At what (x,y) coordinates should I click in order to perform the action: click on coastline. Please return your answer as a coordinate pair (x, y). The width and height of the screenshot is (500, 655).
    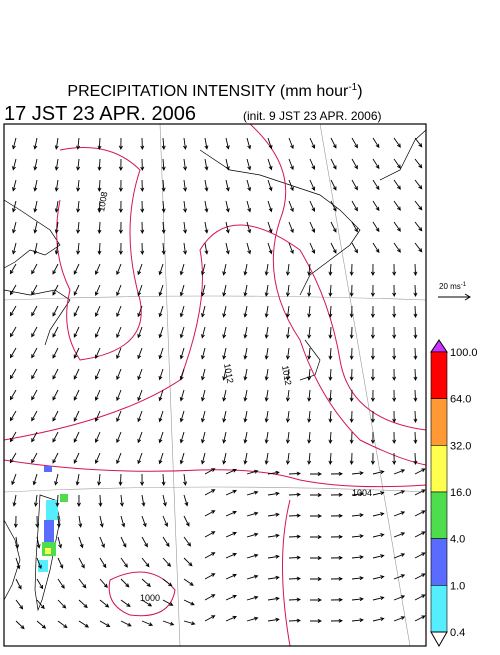
    Looking at the image, I should click on (37, 317).